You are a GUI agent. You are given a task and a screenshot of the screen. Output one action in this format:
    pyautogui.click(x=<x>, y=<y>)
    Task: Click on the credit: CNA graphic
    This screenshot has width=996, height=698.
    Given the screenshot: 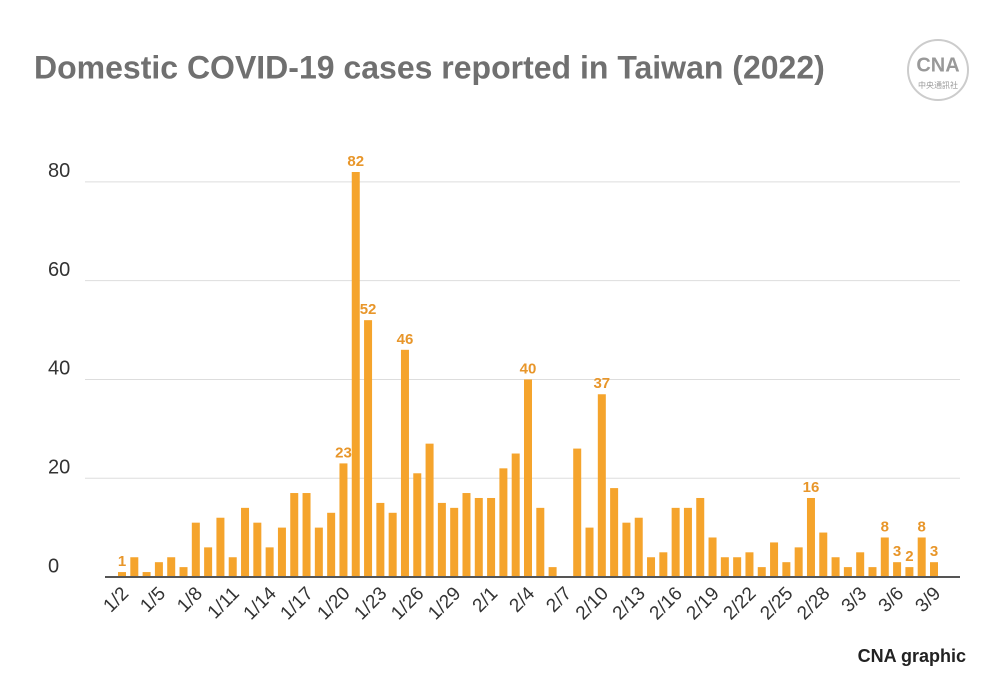 What is the action you would take?
    pyautogui.click(x=912, y=656)
    